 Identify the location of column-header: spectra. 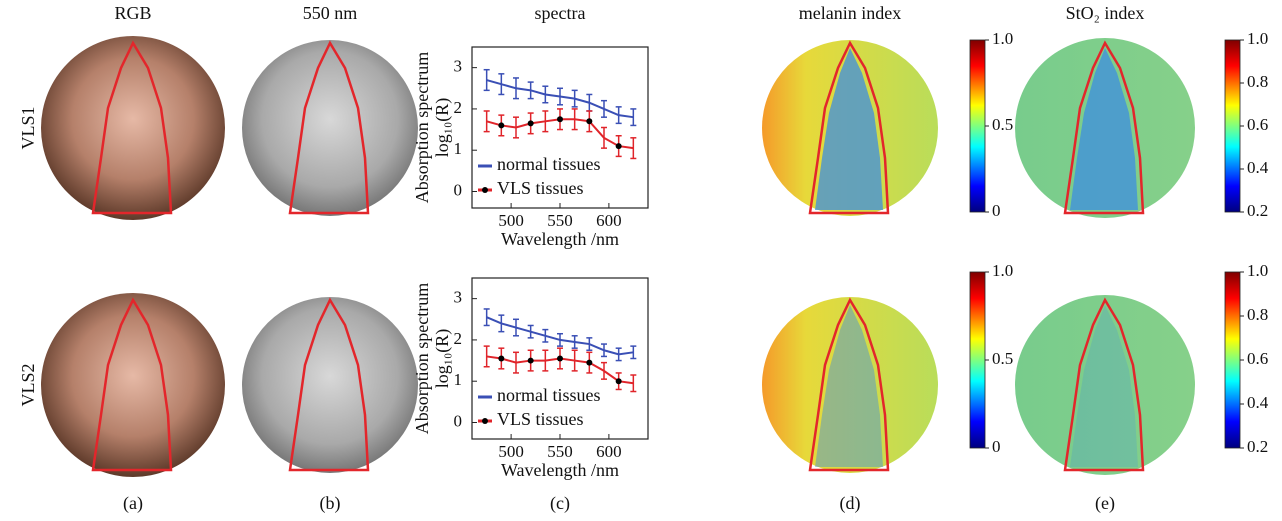
(560, 13).